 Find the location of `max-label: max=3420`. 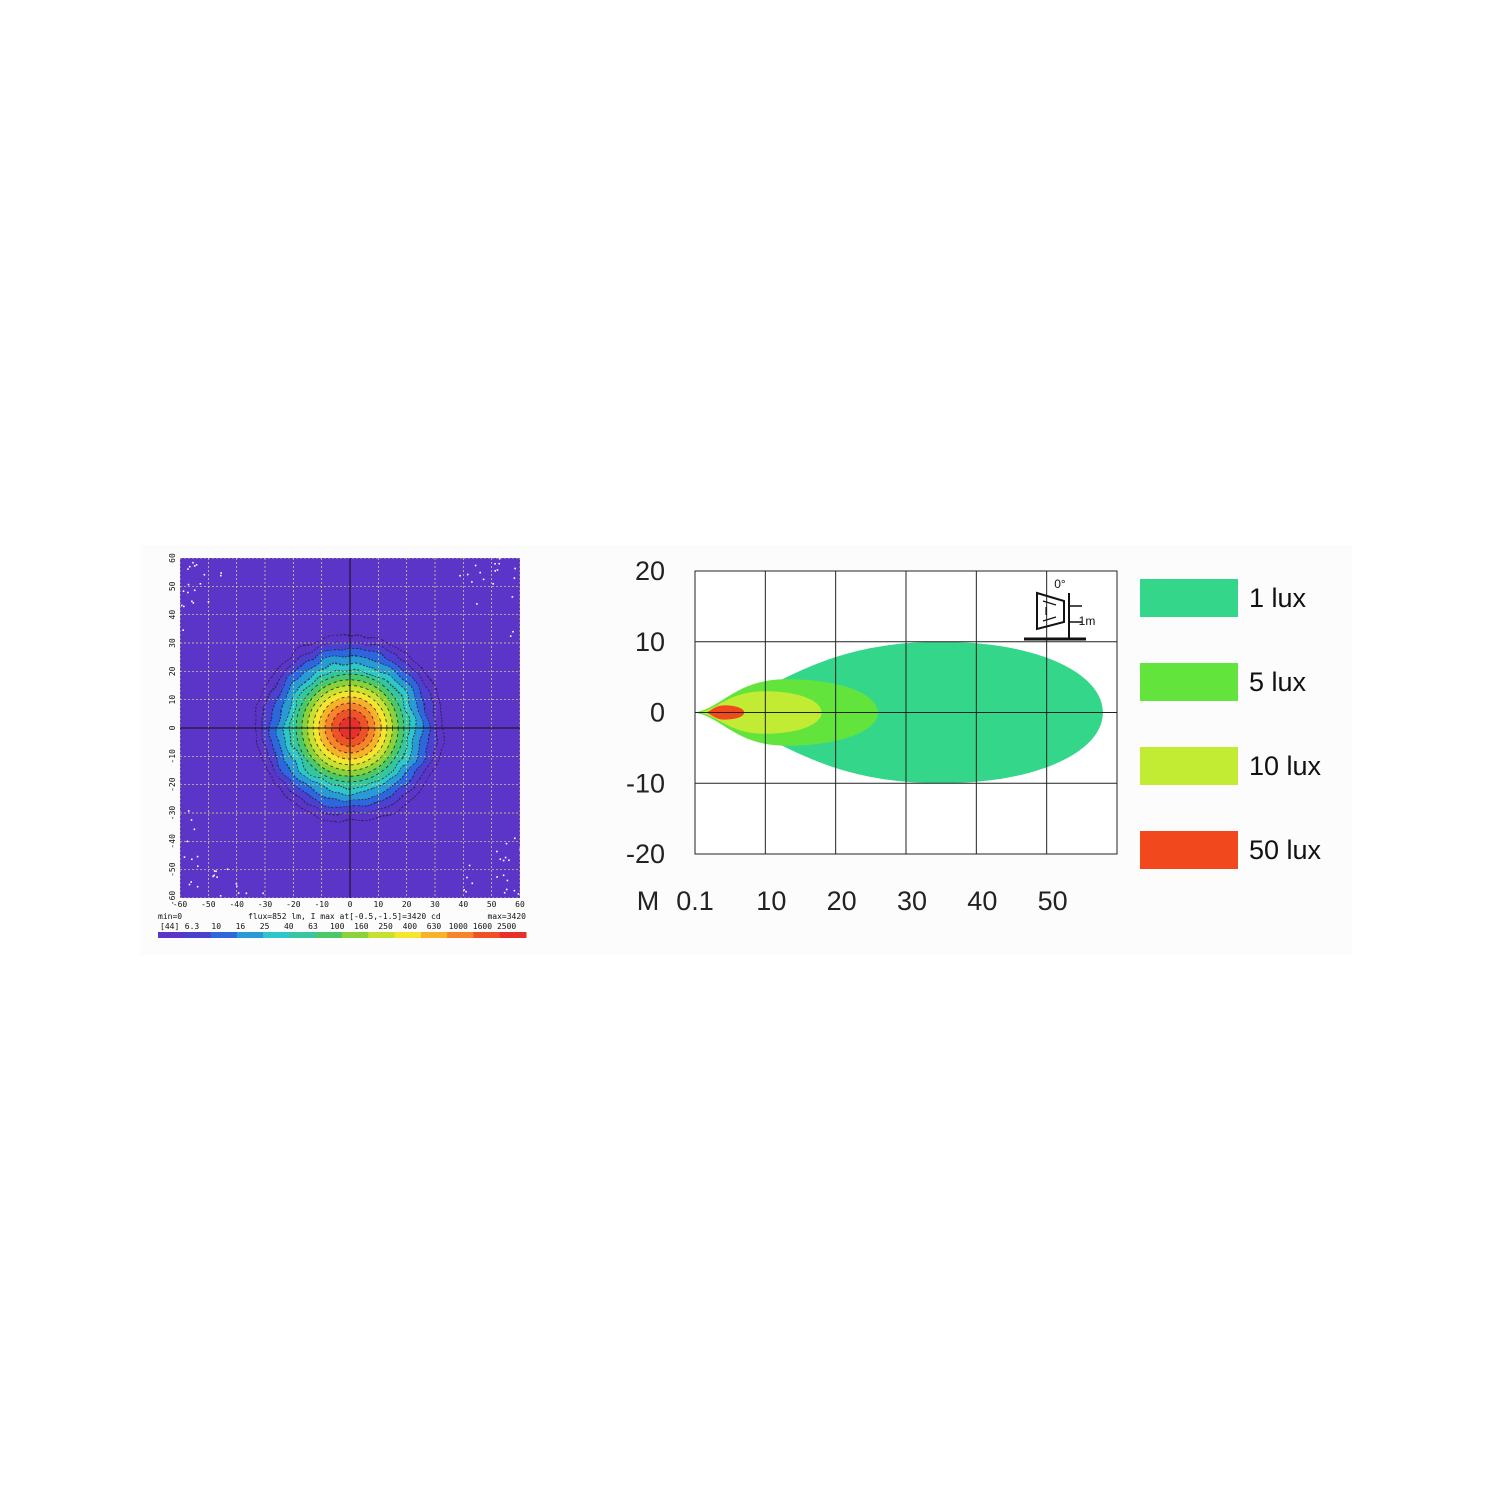

max-label: max=3420 is located at coordinates (506, 916).